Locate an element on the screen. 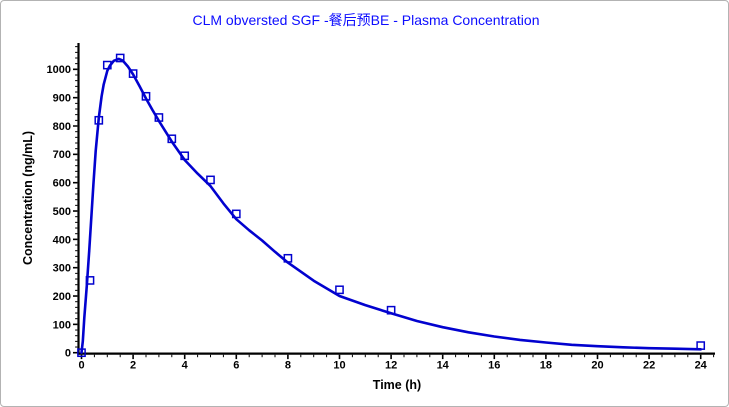 The image size is (729, 407). x-tick-label: 2 is located at coordinates (133, 366).